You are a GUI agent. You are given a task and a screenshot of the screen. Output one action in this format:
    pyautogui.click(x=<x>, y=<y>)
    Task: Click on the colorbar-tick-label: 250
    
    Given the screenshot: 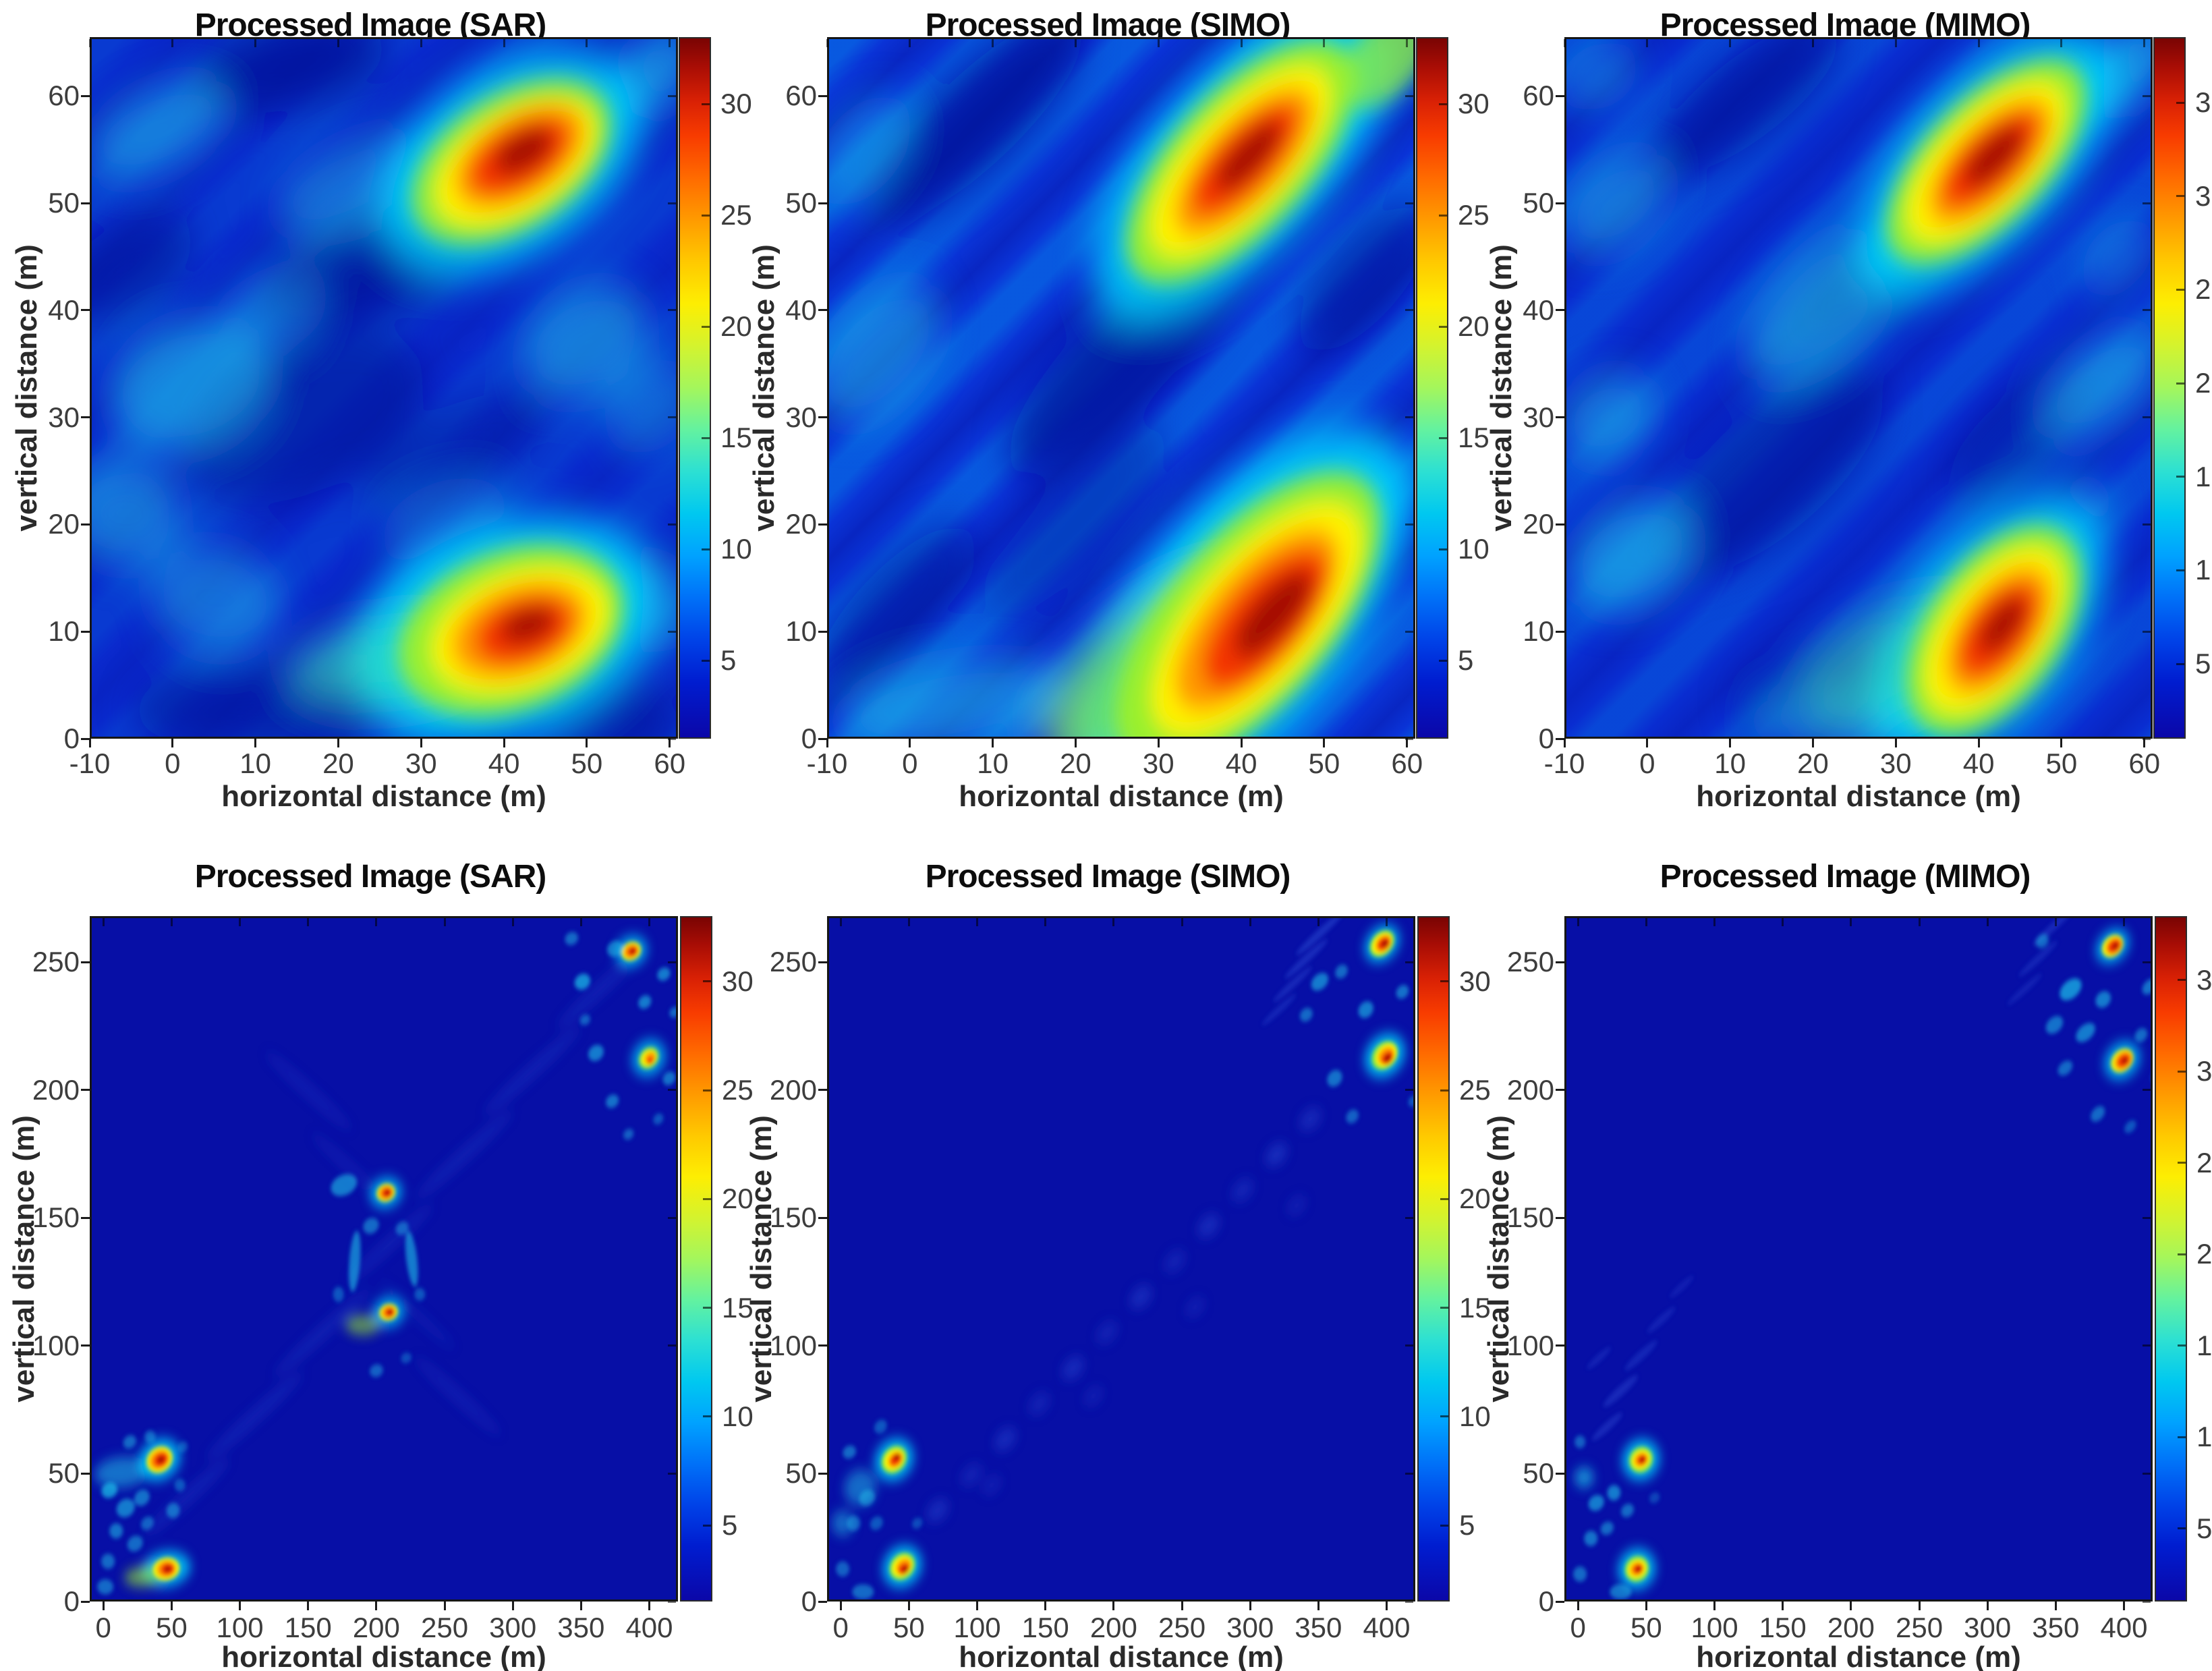 What is the action you would take?
    pyautogui.click(x=2204, y=1162)
    